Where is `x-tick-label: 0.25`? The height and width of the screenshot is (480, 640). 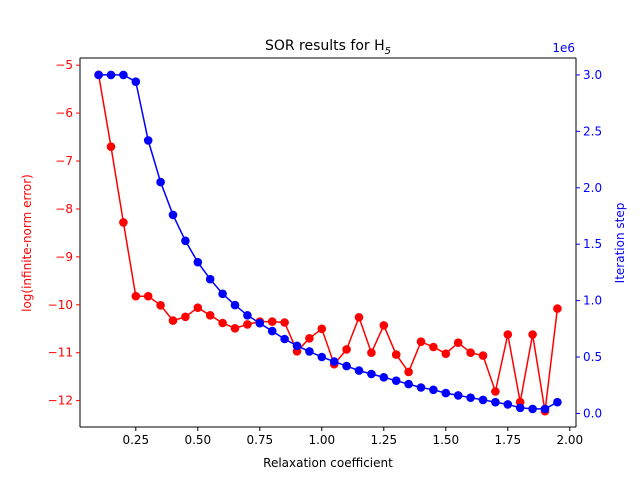 x-tick-label: 0.25 is located at coordinates (135, 440).